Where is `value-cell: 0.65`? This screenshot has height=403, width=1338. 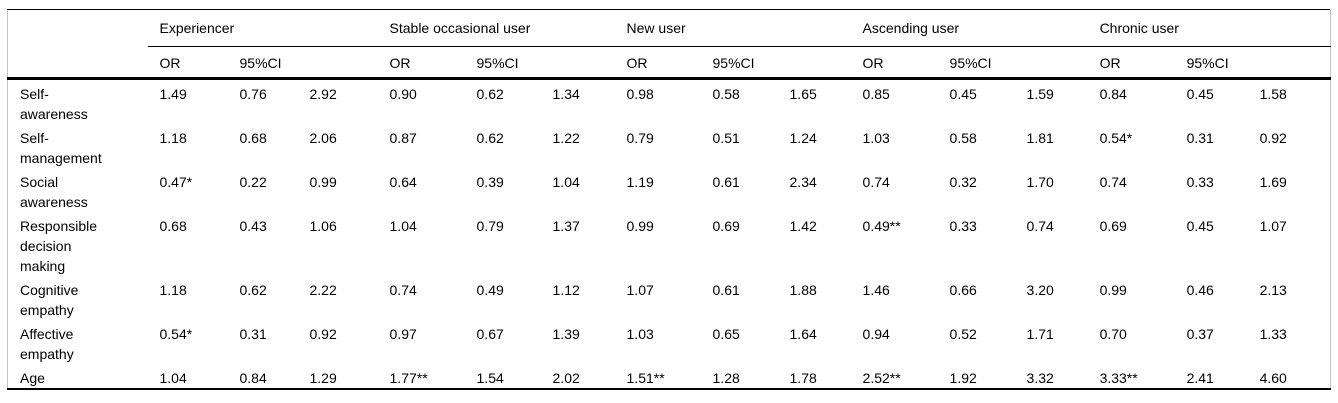
value-cell: 0.65 is located at coordinates (726, 334).